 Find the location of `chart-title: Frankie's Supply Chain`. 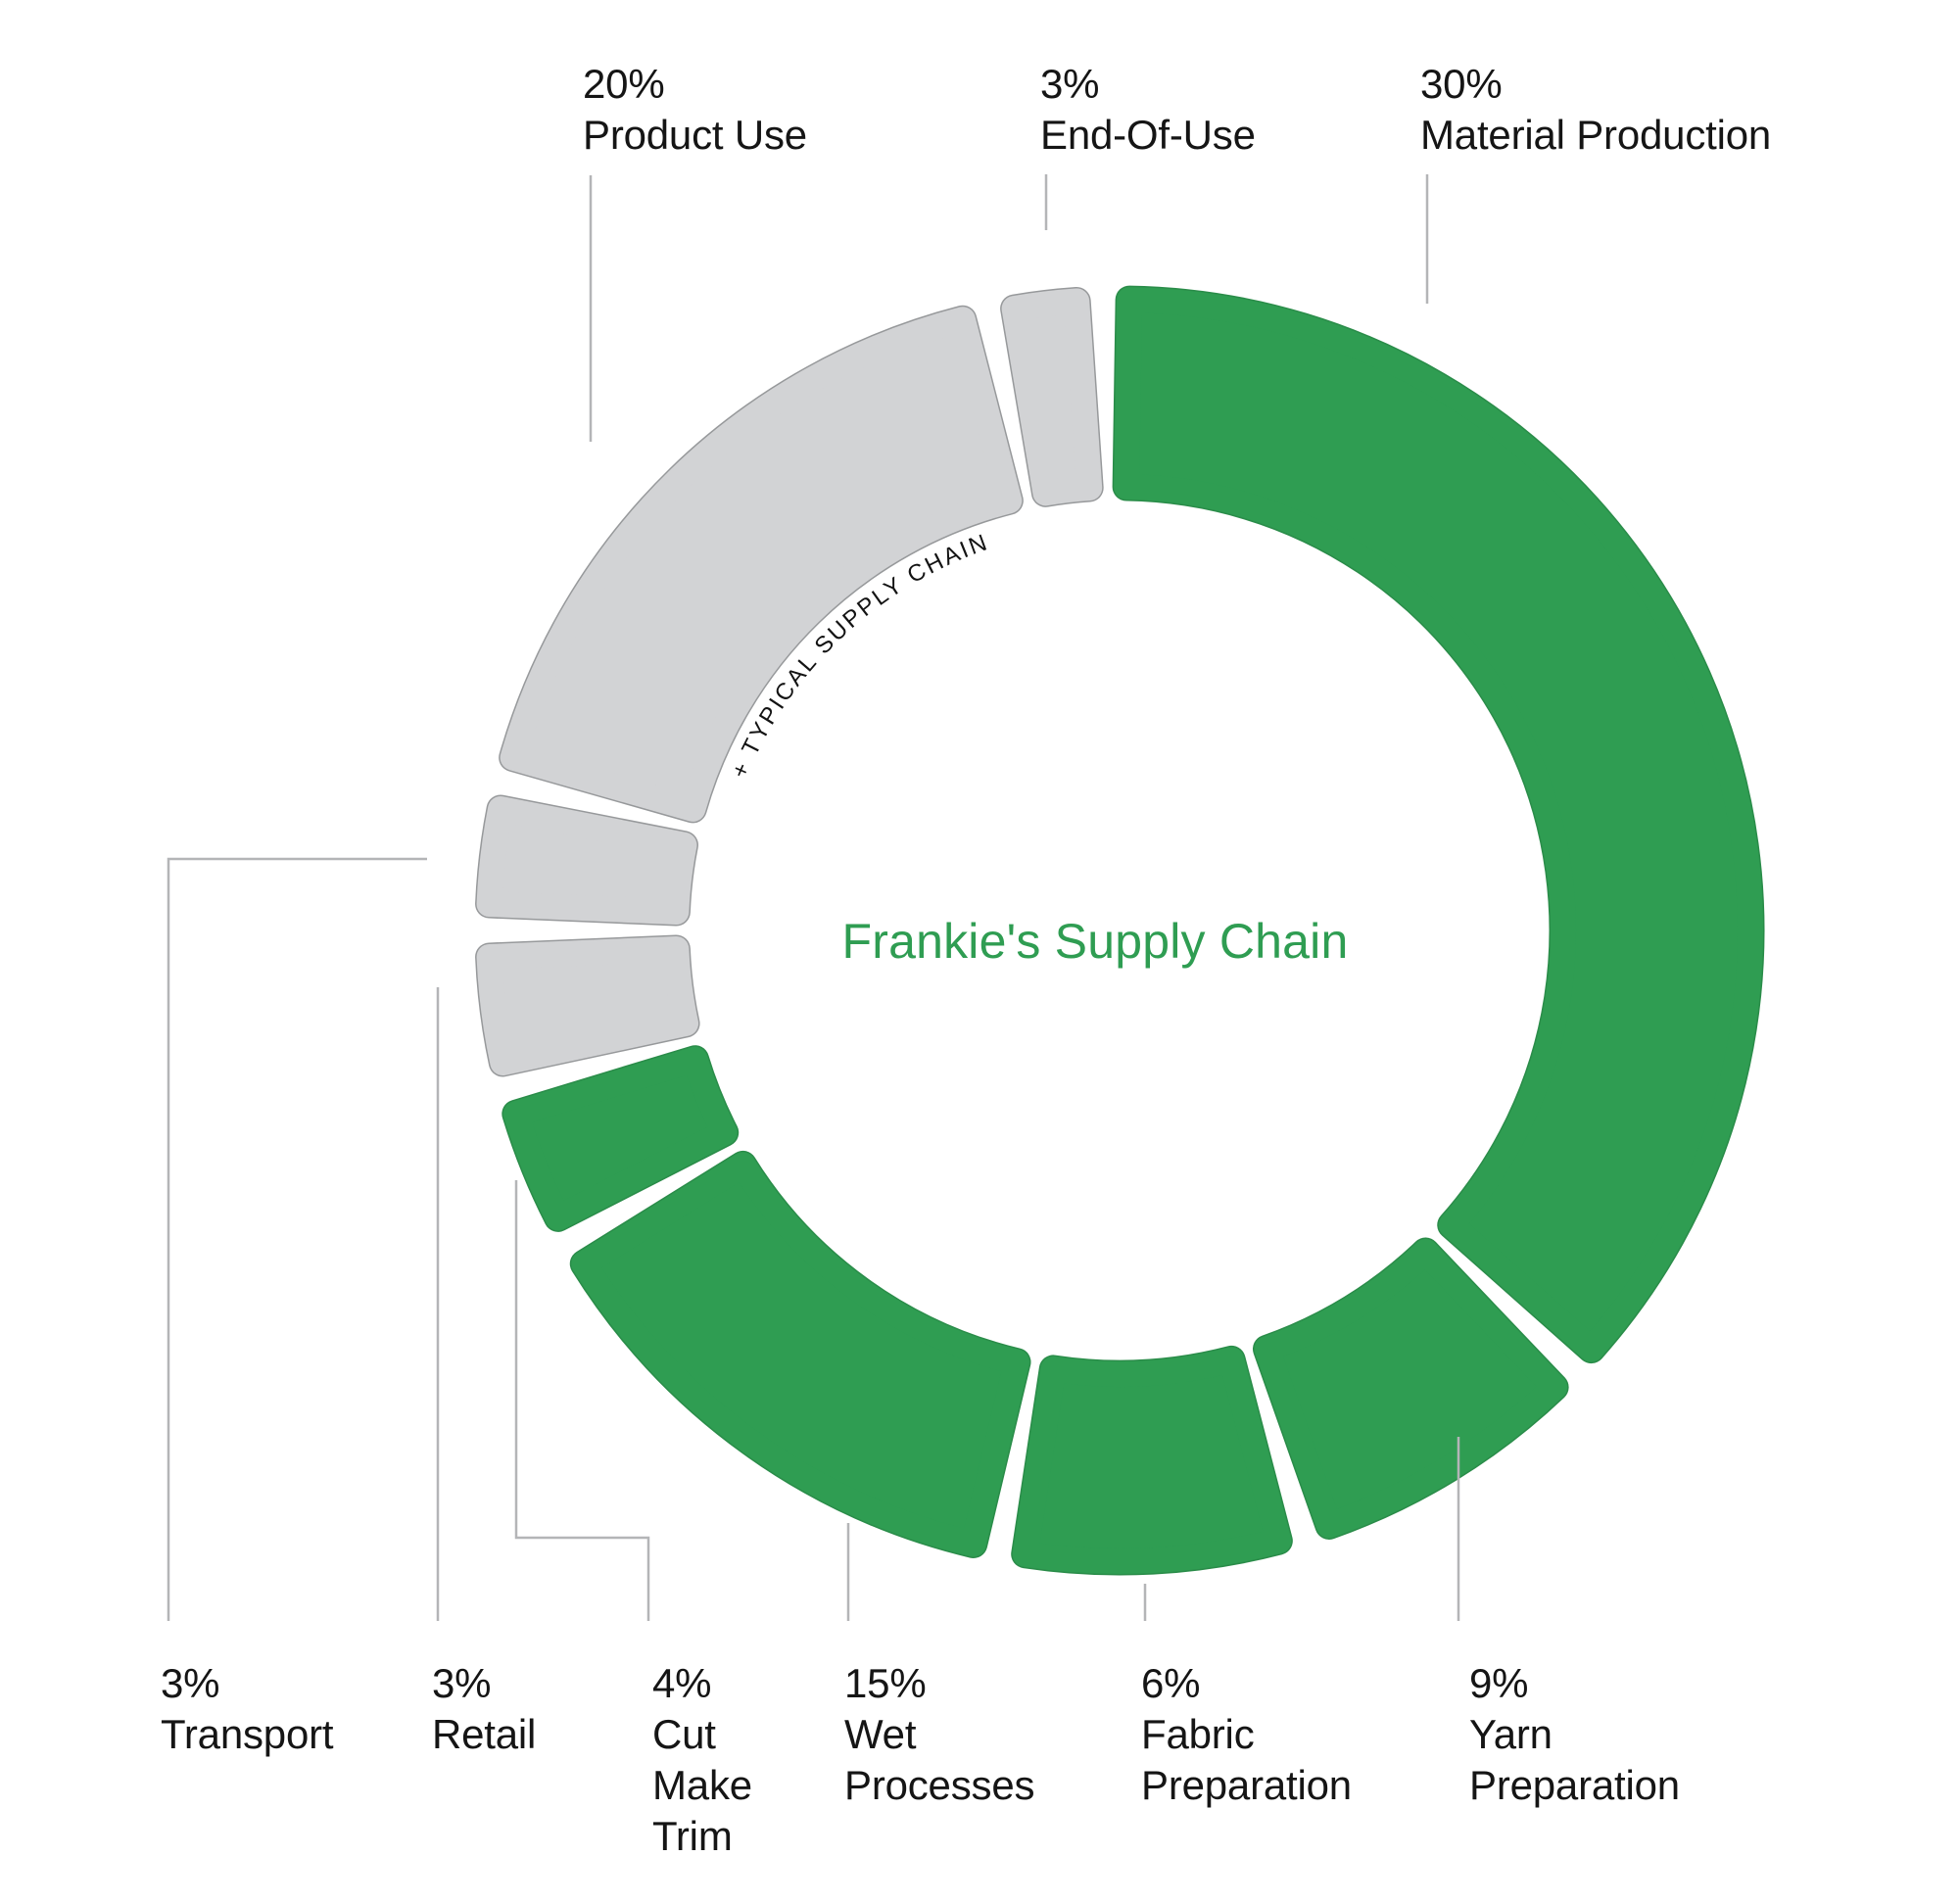

chart-title: Frankie's Supply Chain is located at coordinates (1095, 941).